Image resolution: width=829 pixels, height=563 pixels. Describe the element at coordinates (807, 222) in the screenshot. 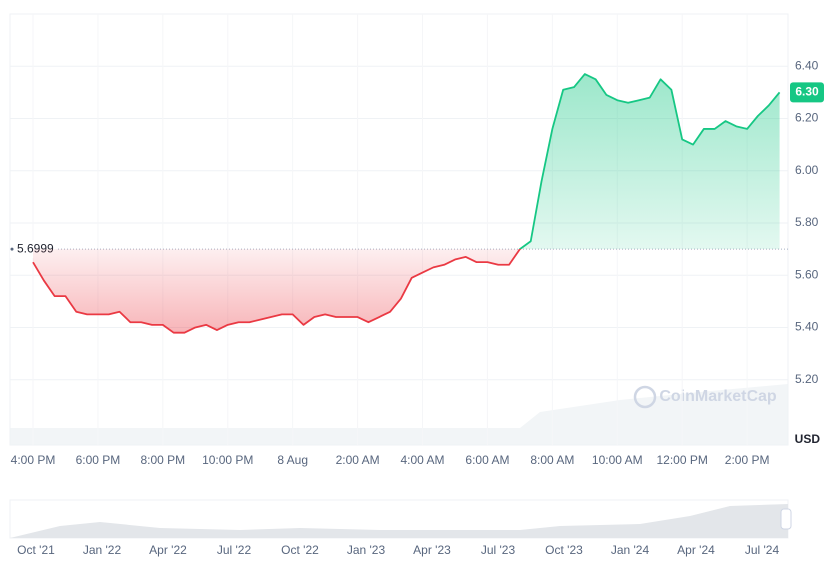

I see `y-tick-label: 5.80` at that location.